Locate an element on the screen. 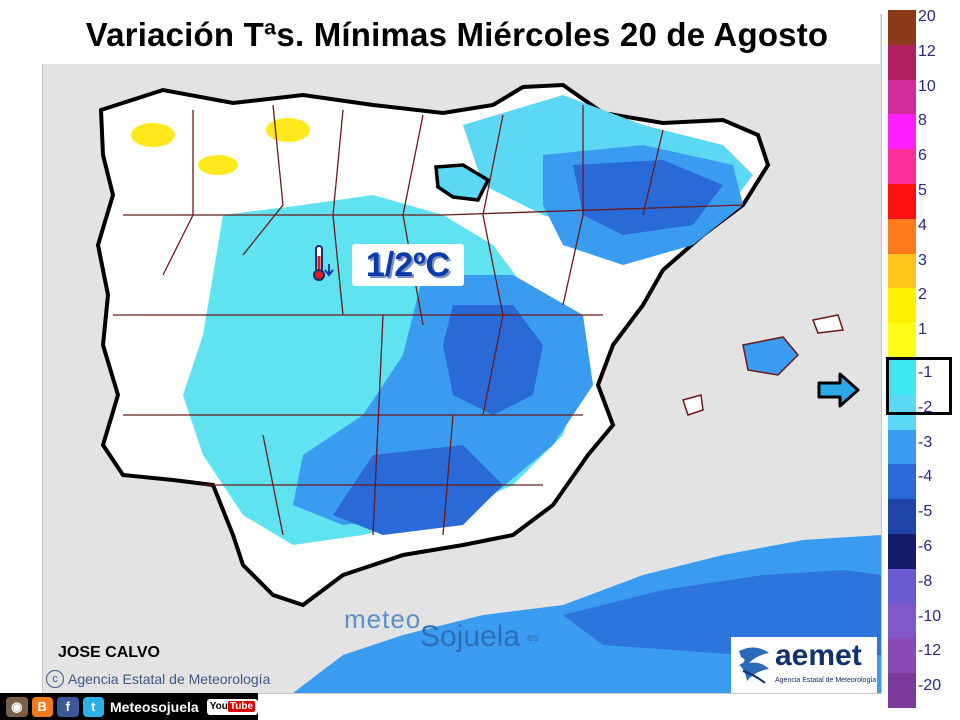 The height and width of the screenshot is (720, 960). temperature-box is located at coordinates (408, 265).